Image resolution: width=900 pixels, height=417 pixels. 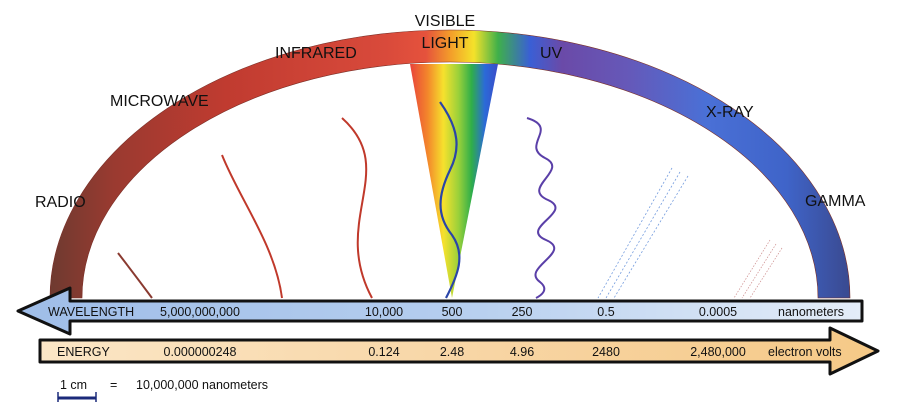 What do you see at coordinates (835, 201) in the screenshot?
I see `label-gamma: GAMMA` at bounding box center [835, 201].